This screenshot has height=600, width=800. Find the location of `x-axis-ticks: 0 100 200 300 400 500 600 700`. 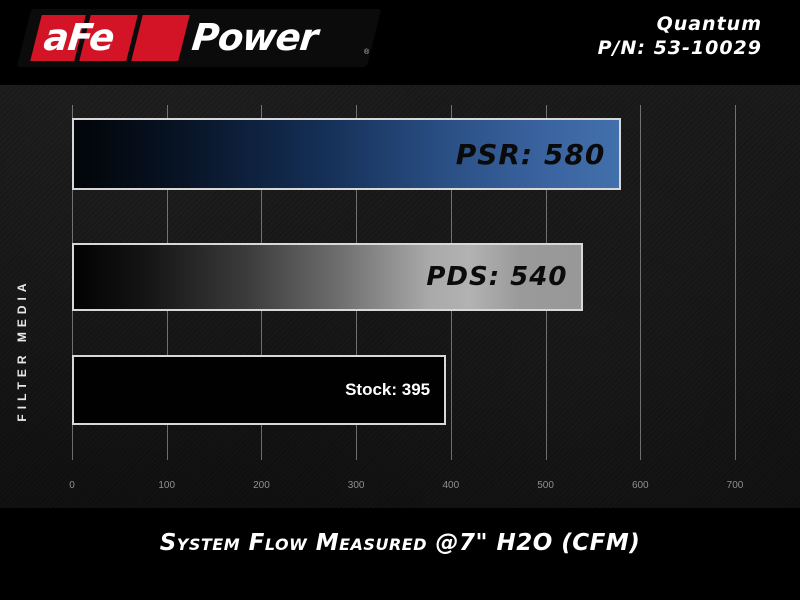

x-axis-ticks: 0 100 200 300 400 500 600 700 is located at coordinates (406, 490).